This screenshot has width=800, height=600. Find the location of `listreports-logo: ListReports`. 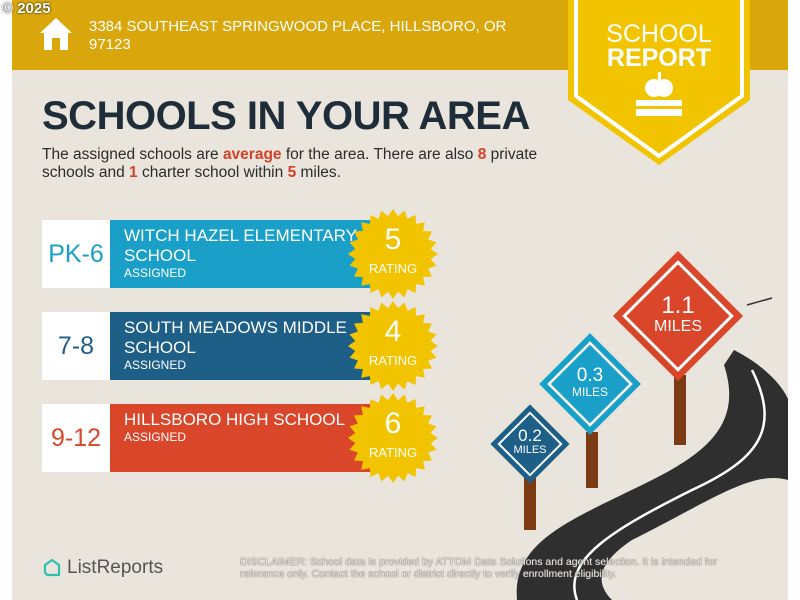

listreports-logo: ListReports is located at coordinates (102, 568).